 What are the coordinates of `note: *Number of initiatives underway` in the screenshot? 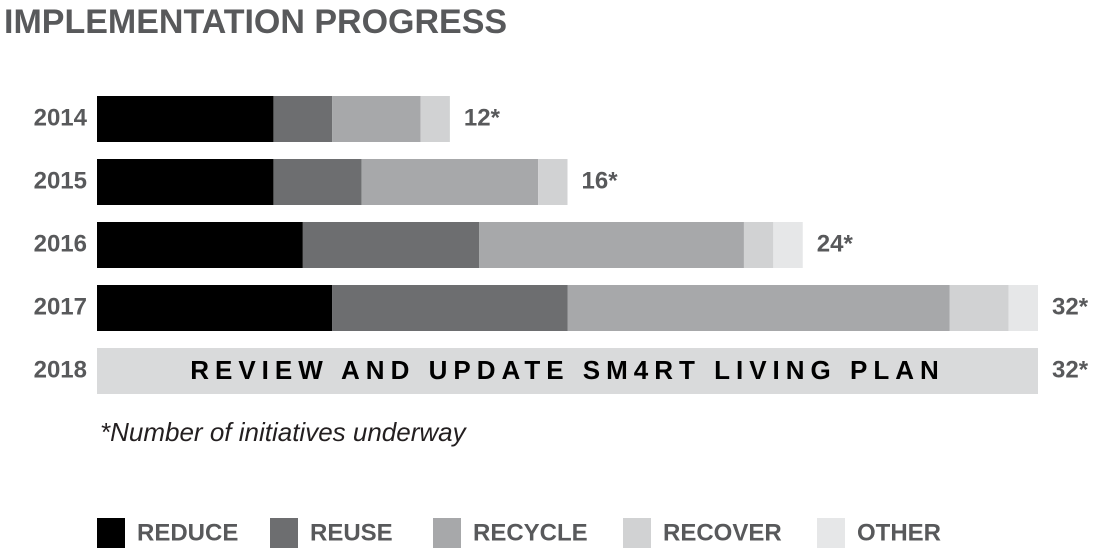 It's located at (284, 432).